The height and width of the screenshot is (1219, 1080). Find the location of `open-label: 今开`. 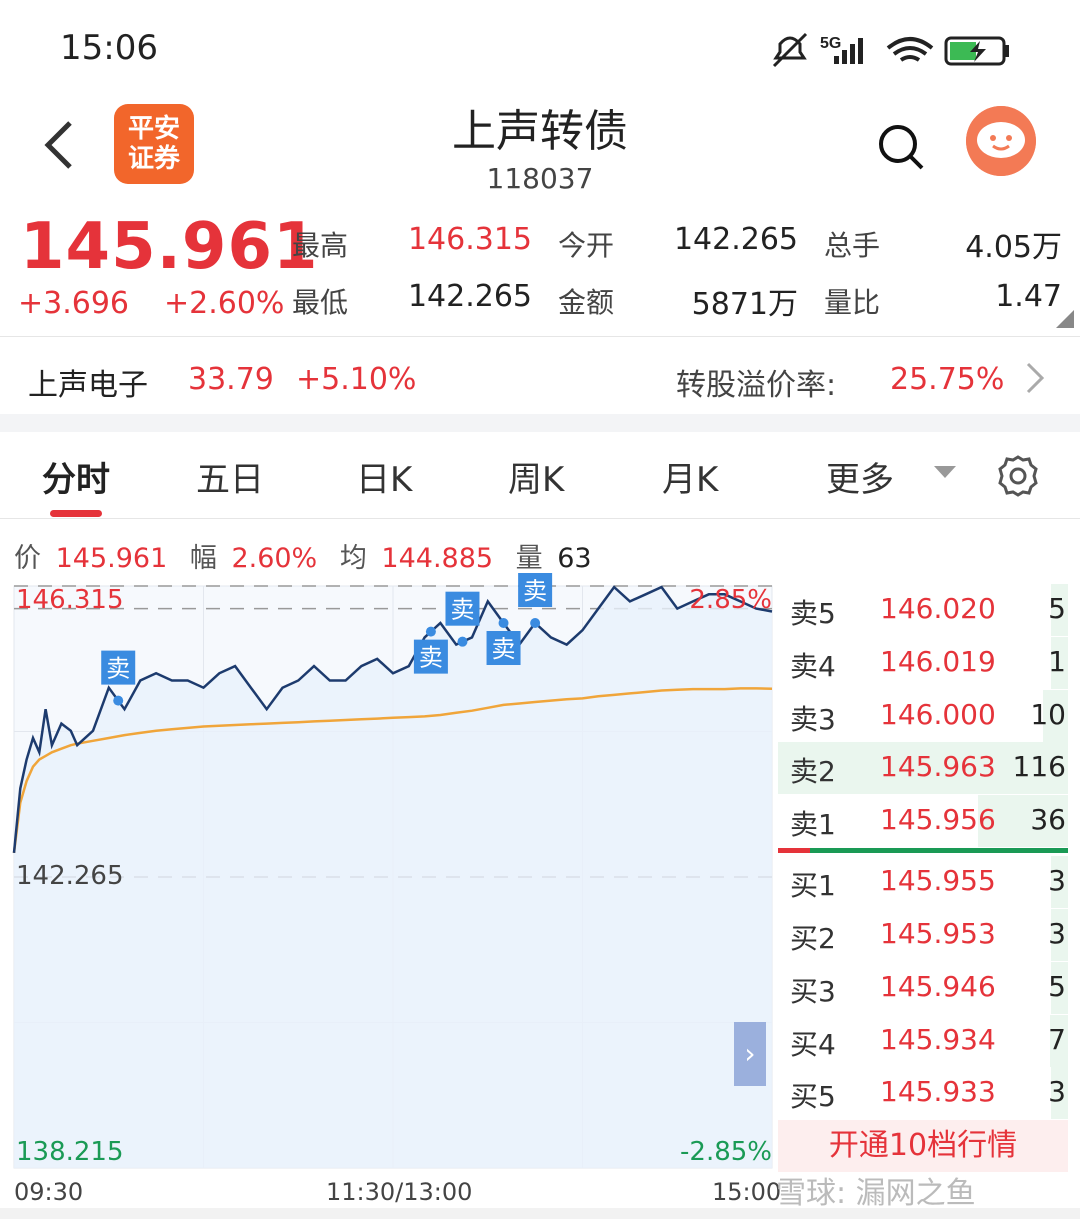

open-label: 今开 is located at coordinates (586, 245).